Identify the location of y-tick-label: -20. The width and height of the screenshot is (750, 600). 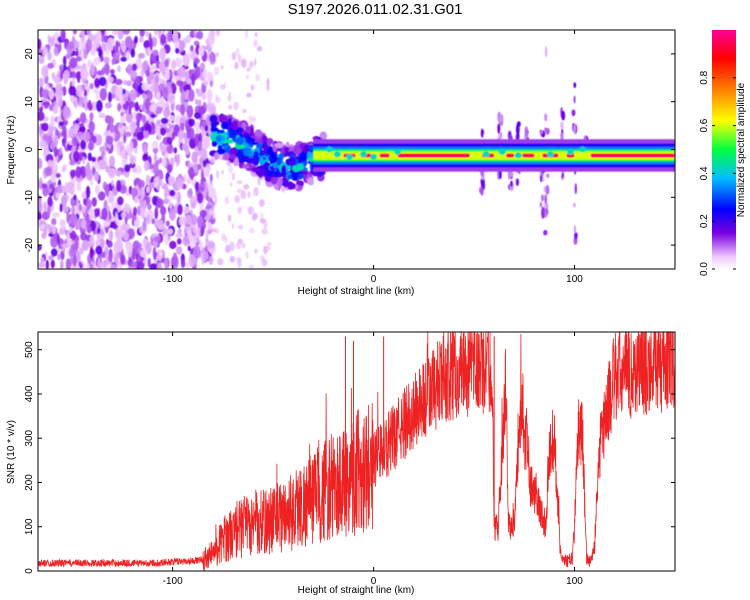
(29, 244).